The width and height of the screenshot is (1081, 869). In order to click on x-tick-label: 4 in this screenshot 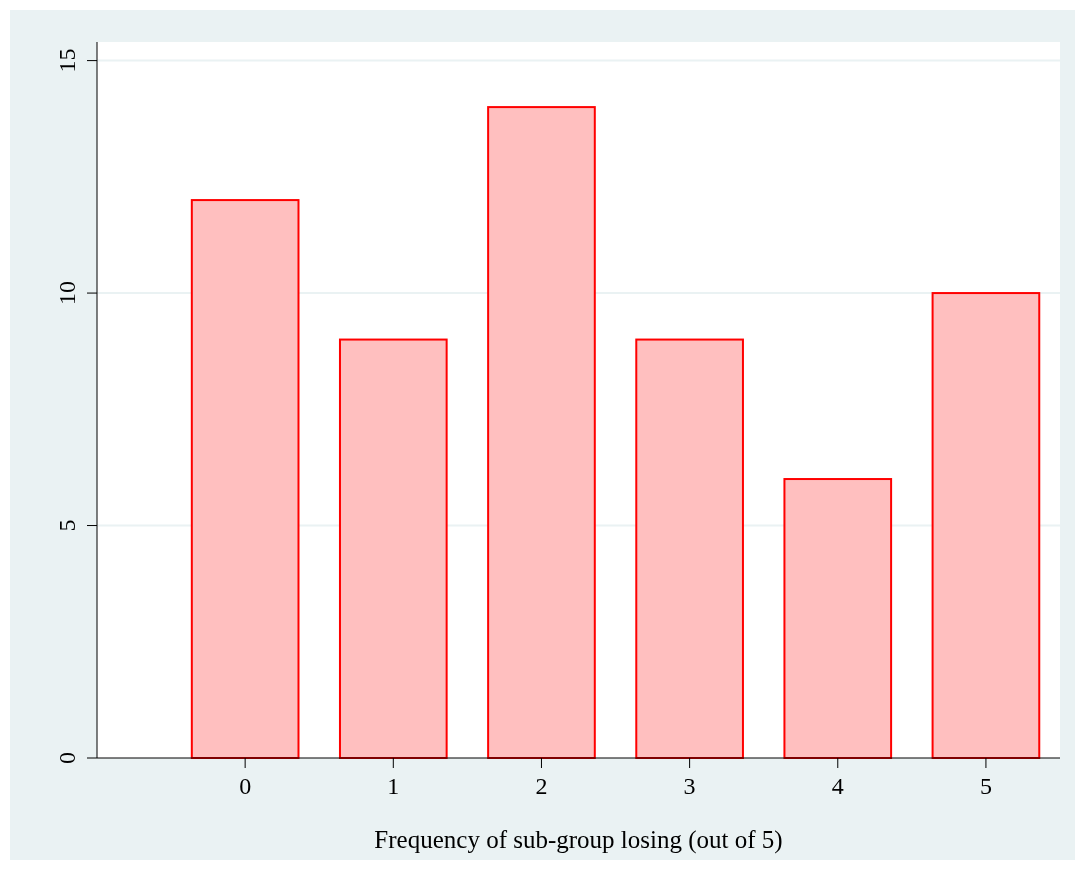, I will do `click(837, 786)`.